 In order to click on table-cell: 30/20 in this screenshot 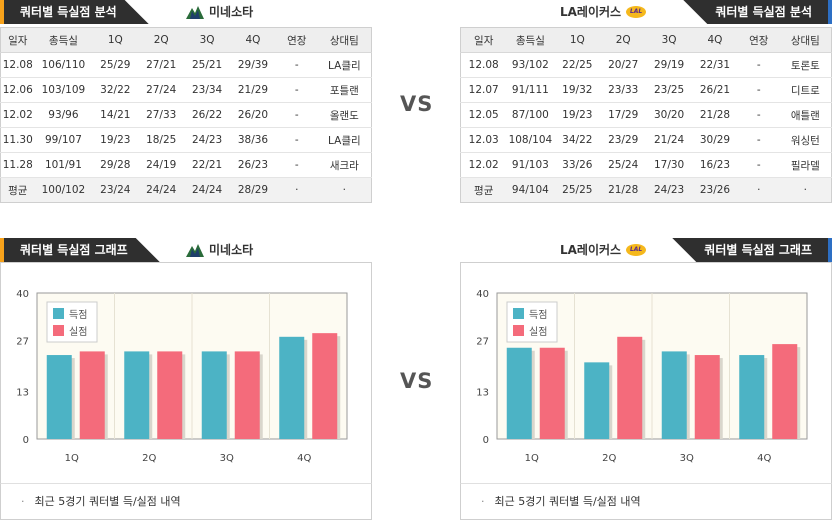, I will do `click(669, 115)`.